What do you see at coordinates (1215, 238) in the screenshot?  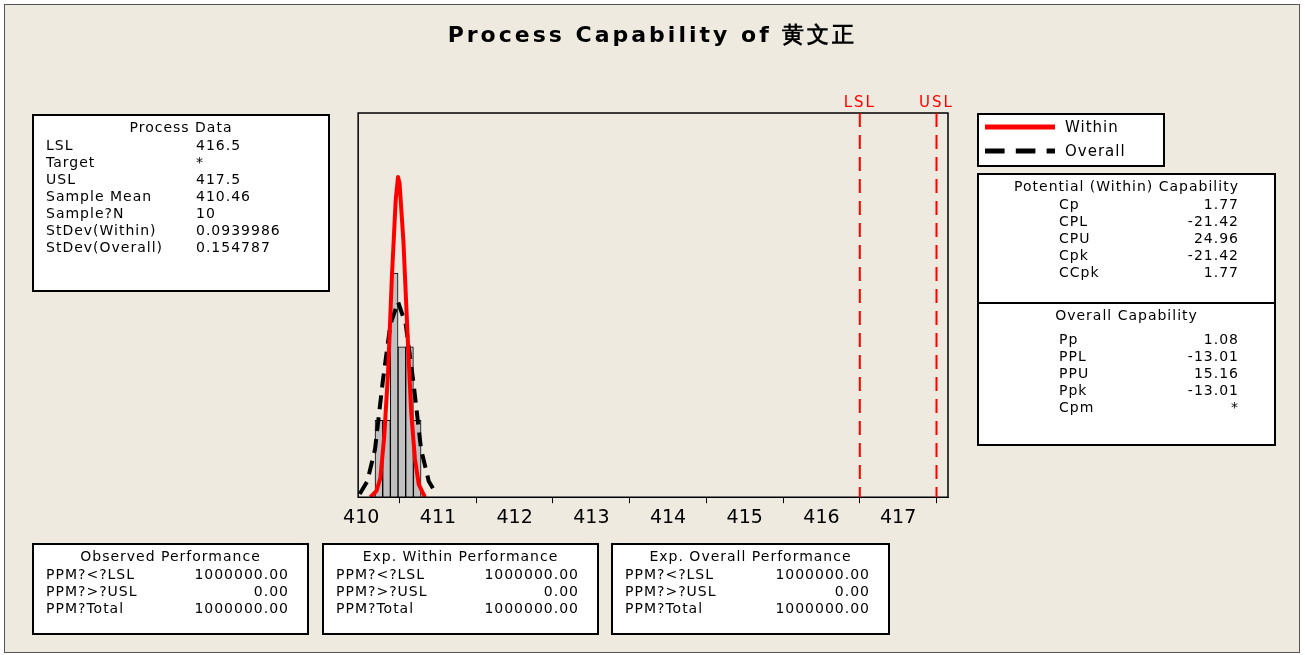 I see `text: 24.96` at bounding box center [1215, 238].